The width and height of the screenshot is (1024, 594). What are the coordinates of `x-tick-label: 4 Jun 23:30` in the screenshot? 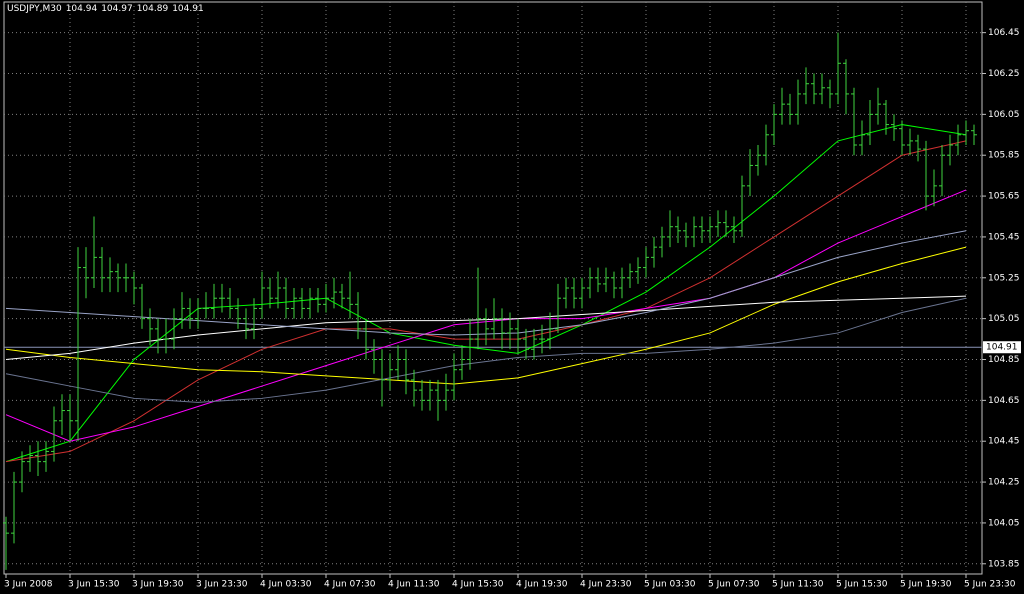 It's located at (606, 585).